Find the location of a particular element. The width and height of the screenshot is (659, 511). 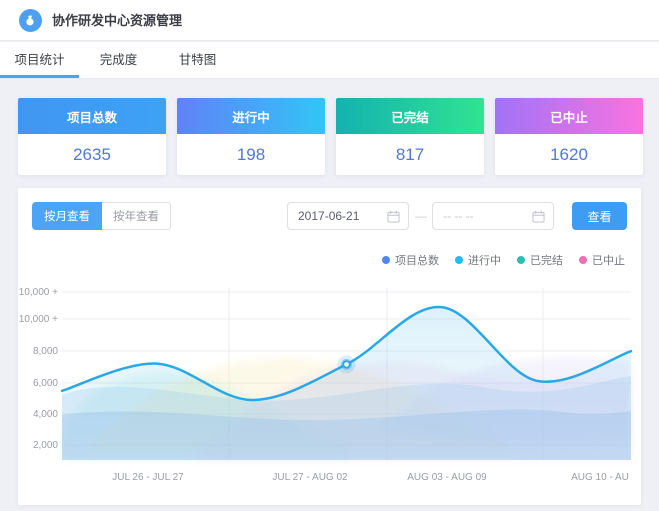

stat-card-aborted-value: 1620 is located at coordinates (569, 154).